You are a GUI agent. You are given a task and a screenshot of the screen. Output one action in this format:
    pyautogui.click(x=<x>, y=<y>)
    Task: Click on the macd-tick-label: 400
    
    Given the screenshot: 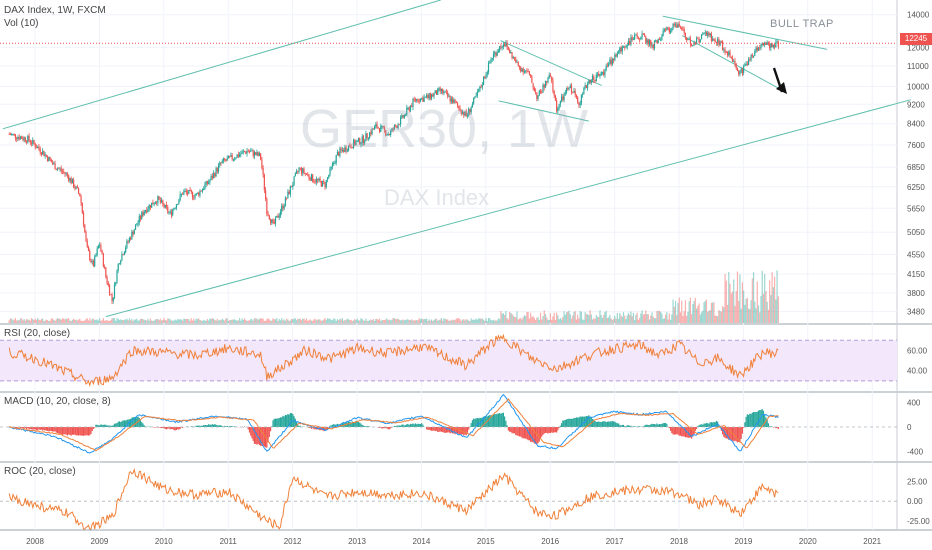 What is the action you would take?
    pyautogui.click(x=914, y=402)
    